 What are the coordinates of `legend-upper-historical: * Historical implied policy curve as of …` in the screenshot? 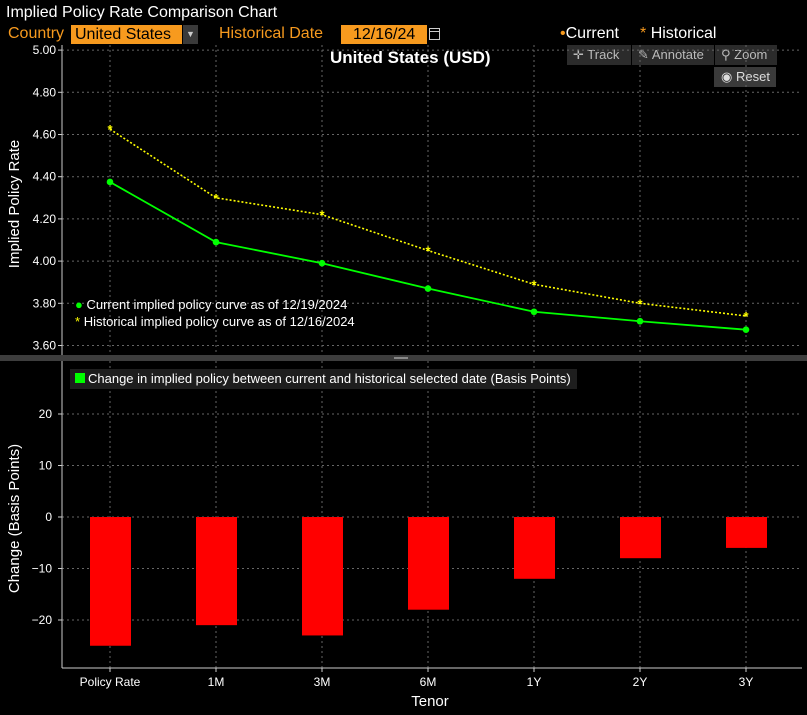 It's located at (215, 321).